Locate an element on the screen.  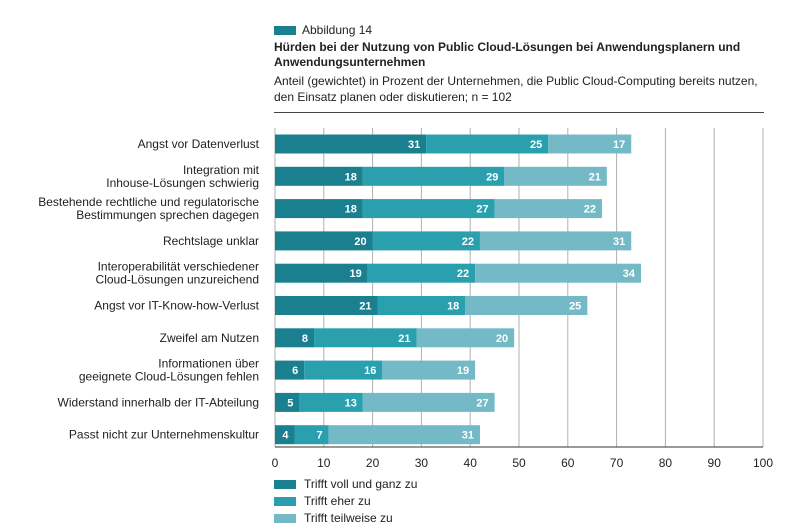
bar-value-label: 7 is located at coordinates (320, 436).